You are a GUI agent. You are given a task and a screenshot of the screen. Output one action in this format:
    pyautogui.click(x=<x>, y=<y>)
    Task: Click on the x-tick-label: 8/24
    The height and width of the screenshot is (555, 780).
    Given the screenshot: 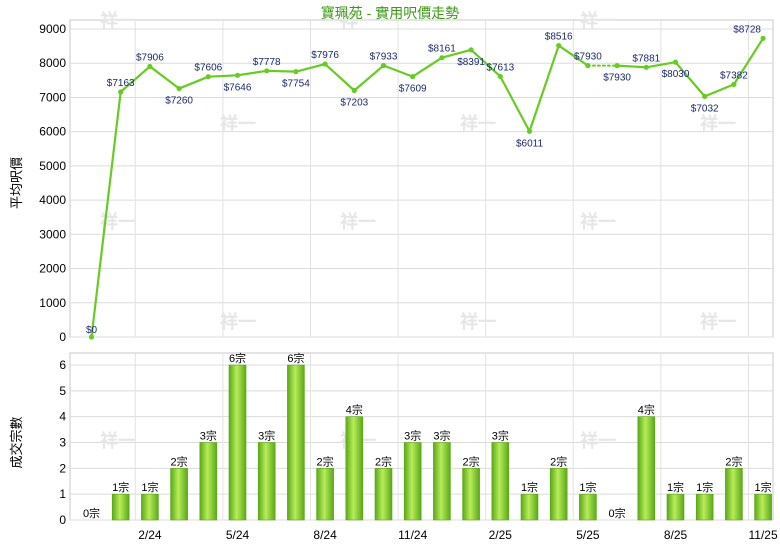 What is the action you would take?
    pyautogui.click(x=325, y=535)
    